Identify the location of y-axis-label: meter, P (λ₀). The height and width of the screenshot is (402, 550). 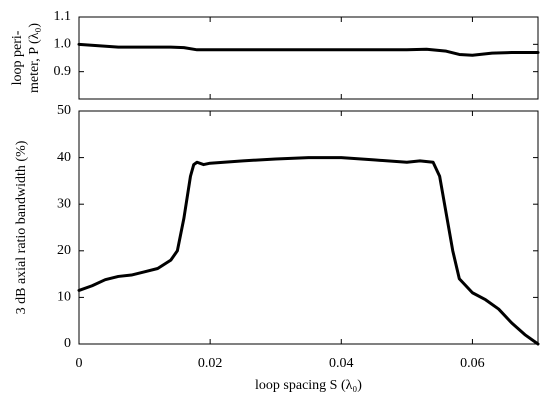
(34, 58).